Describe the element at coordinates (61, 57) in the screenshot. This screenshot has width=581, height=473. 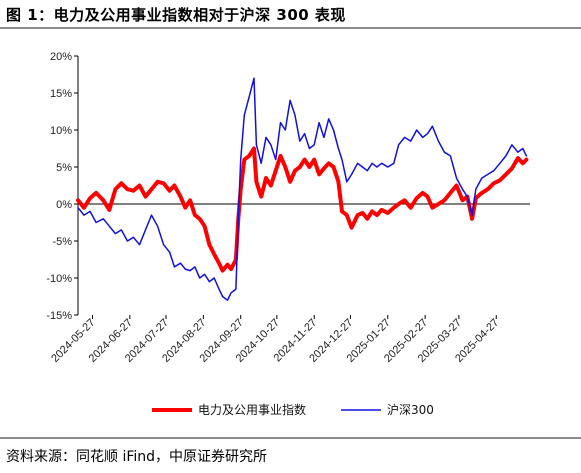
I see `y-tick-label: 20%` at that location.